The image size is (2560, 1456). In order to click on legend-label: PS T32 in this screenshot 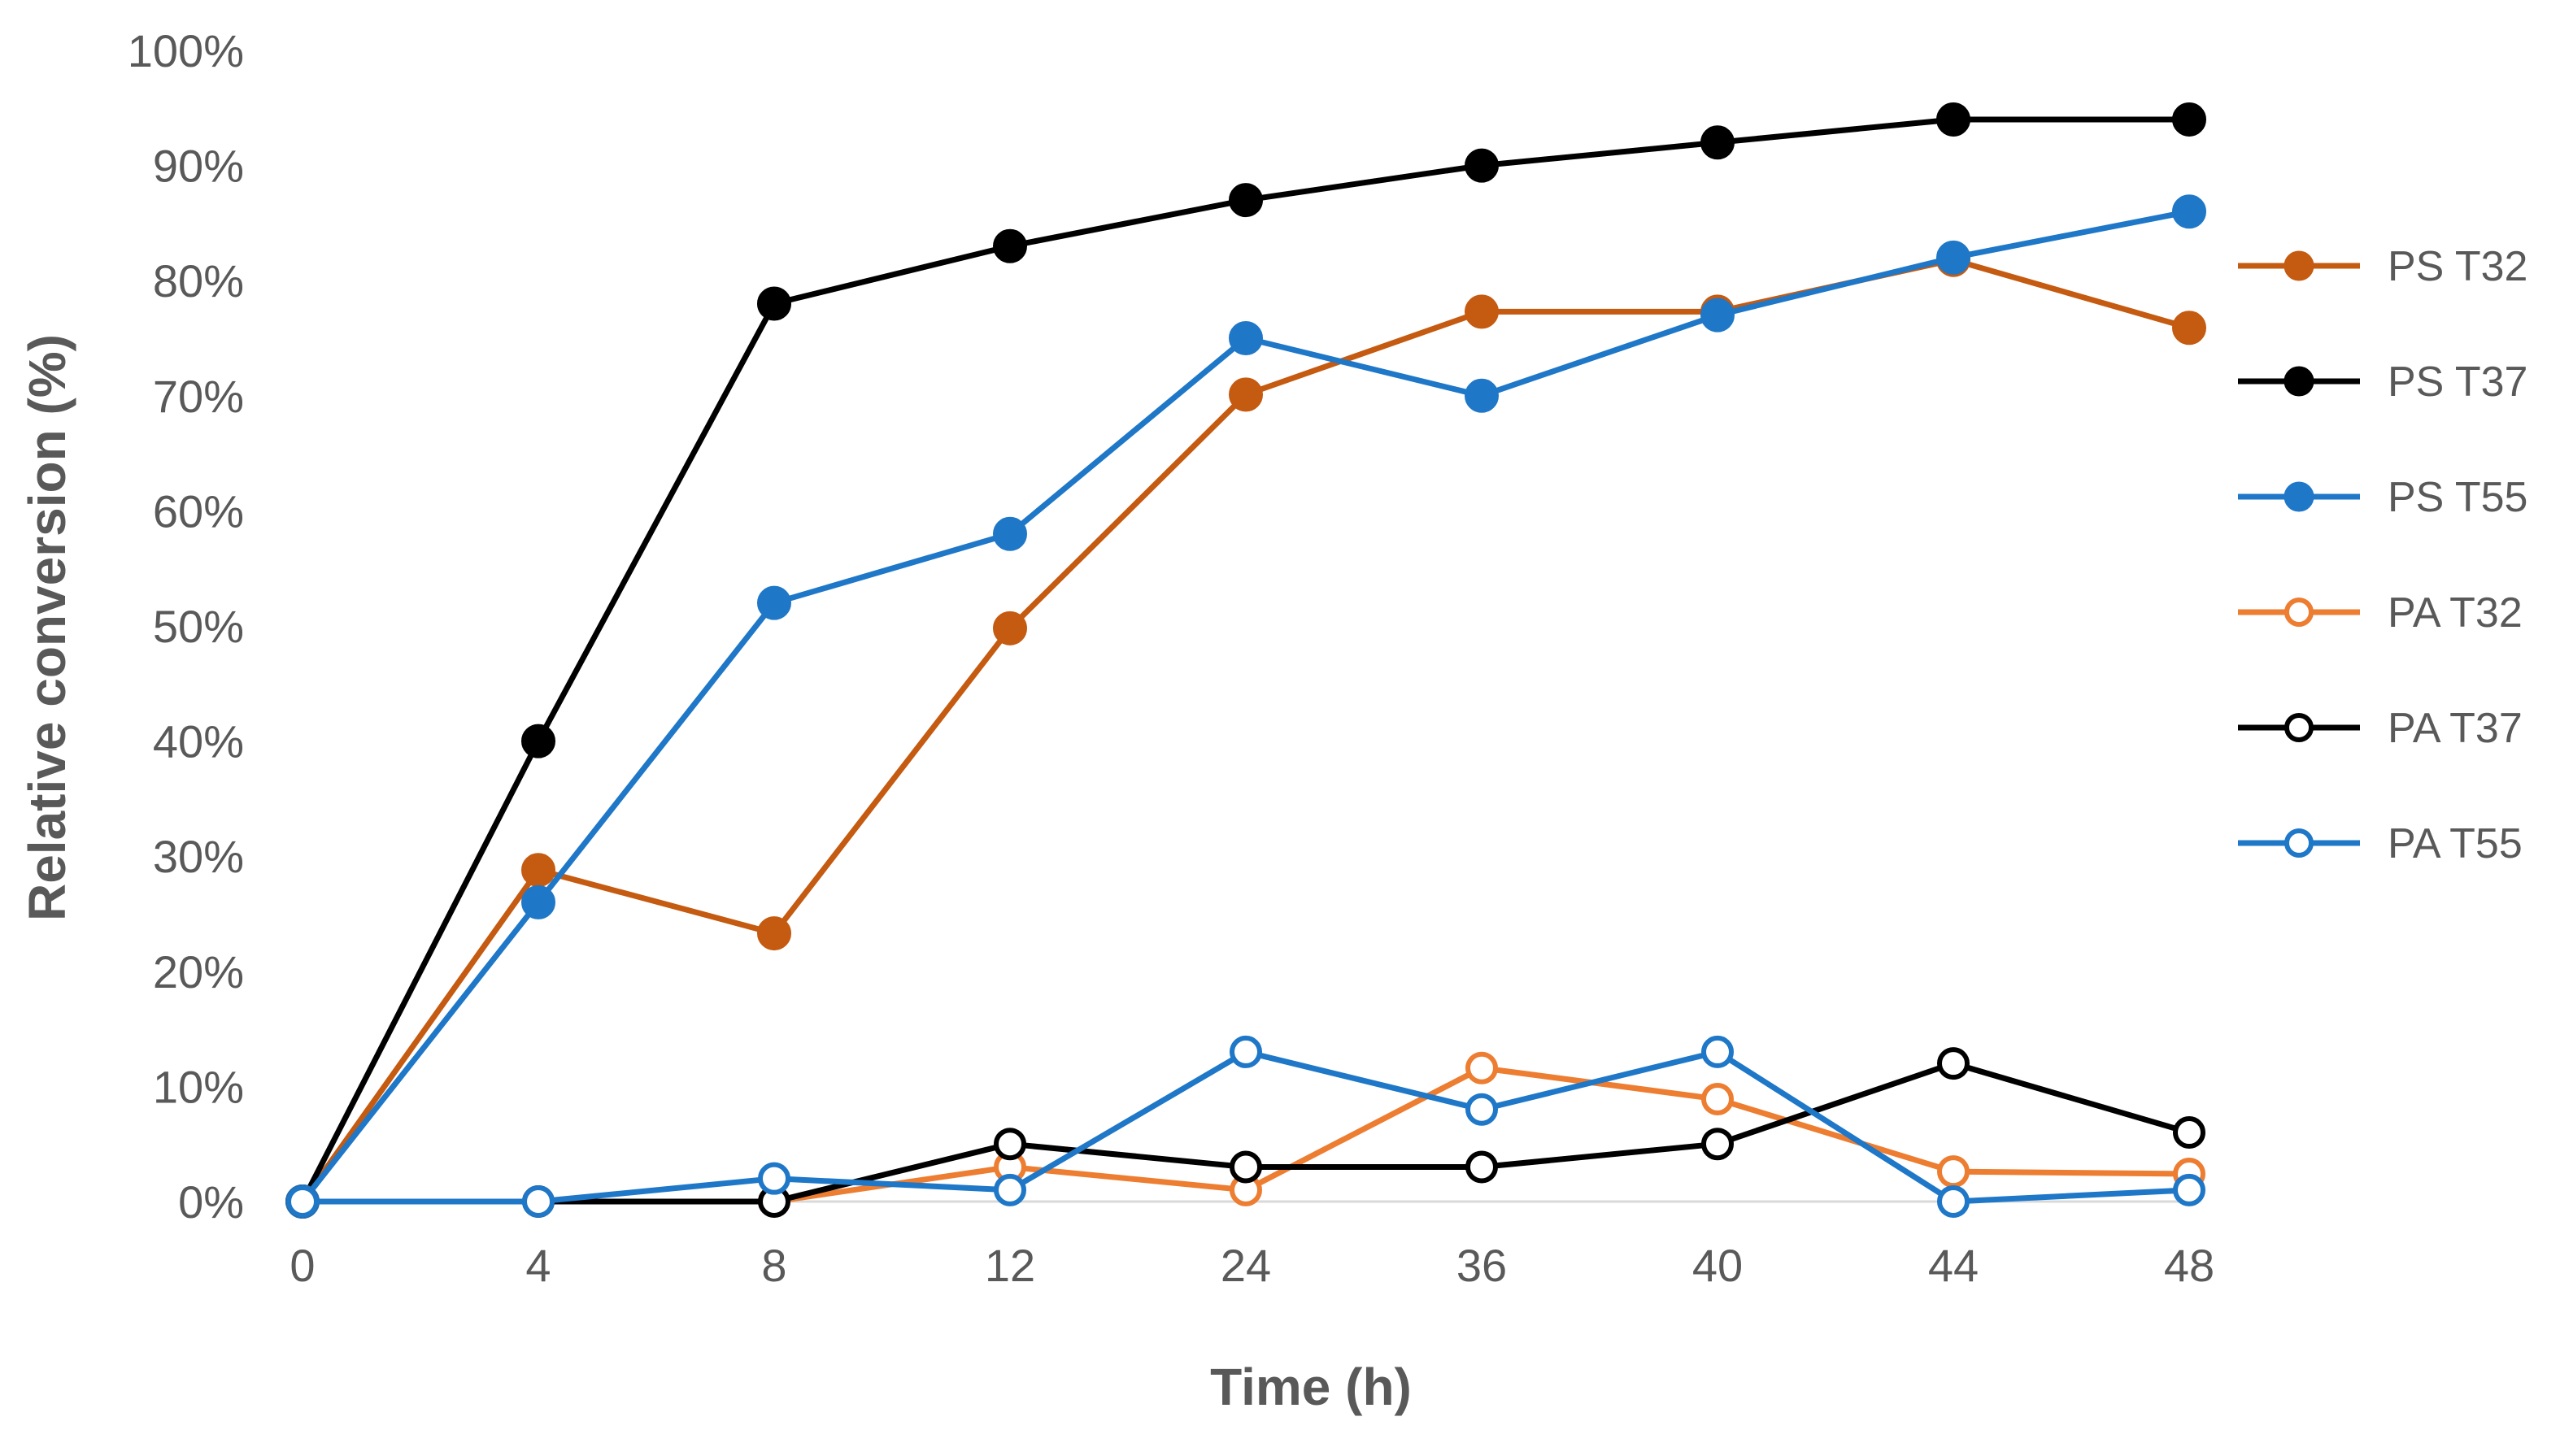, I will do `click(2457, 266)`.